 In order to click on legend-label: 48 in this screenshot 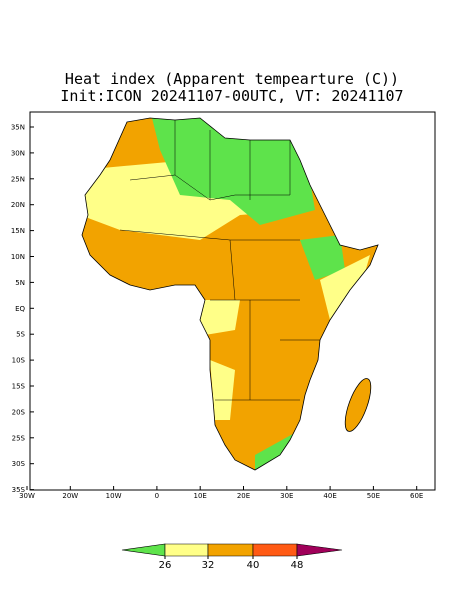, I will do `click(297, 565)`.